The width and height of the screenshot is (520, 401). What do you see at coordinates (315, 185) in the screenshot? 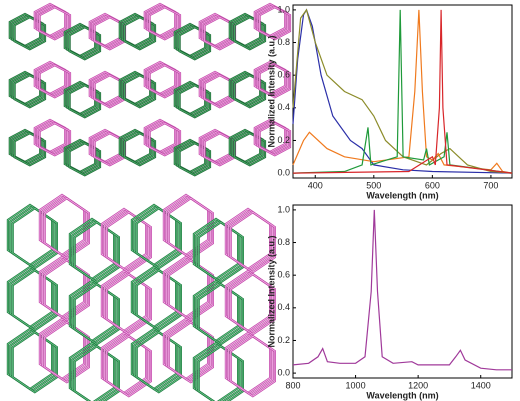
I see `x-tick-label: 400` at bounding box center [315, 185].